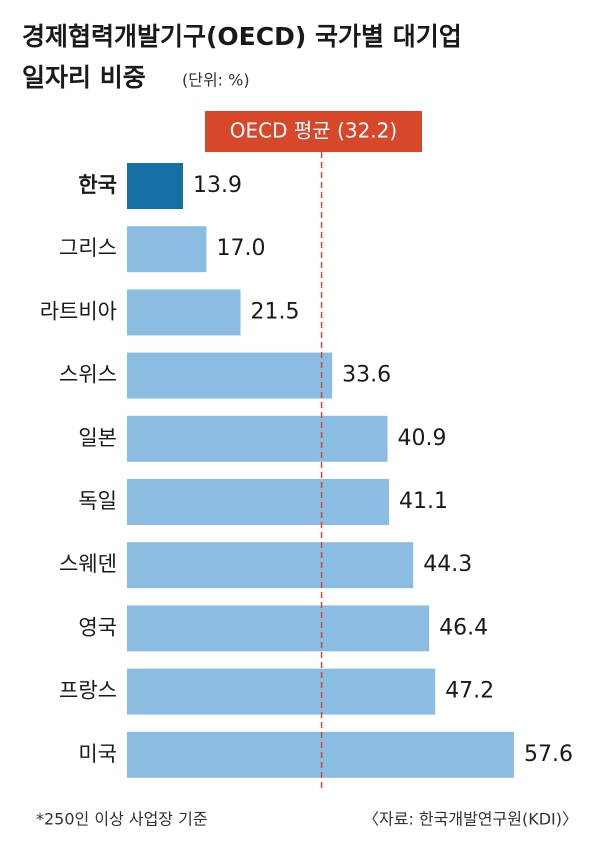 This screenshot has height=841, width=600. What do you see at coordinates (97, 501) in the screenshot?
I see `category-label: 독일` at bounding box center [97, 501].